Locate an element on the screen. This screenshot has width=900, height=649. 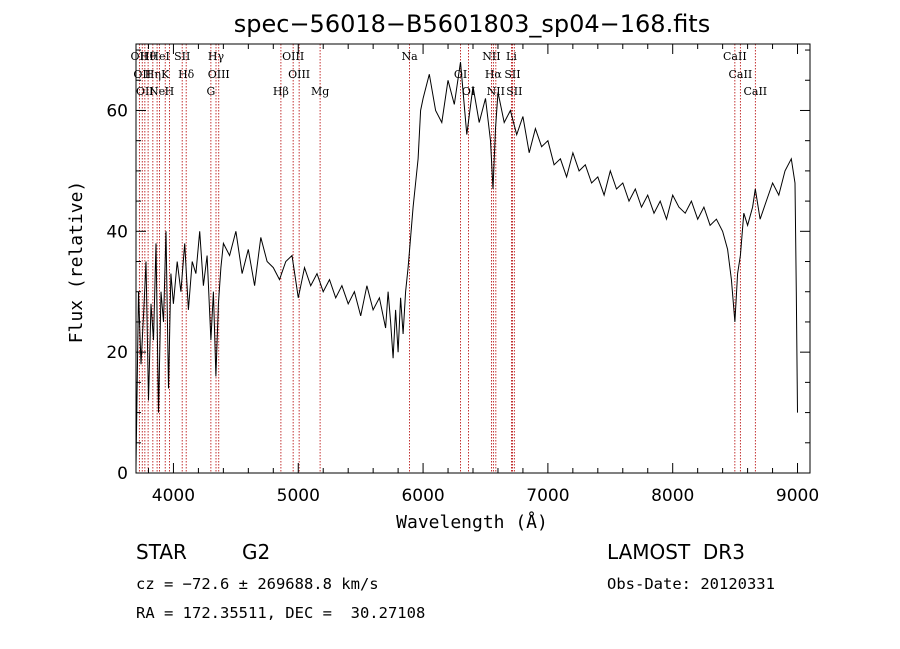
y-tick-label: 20 is located at coordinates (117, 353).